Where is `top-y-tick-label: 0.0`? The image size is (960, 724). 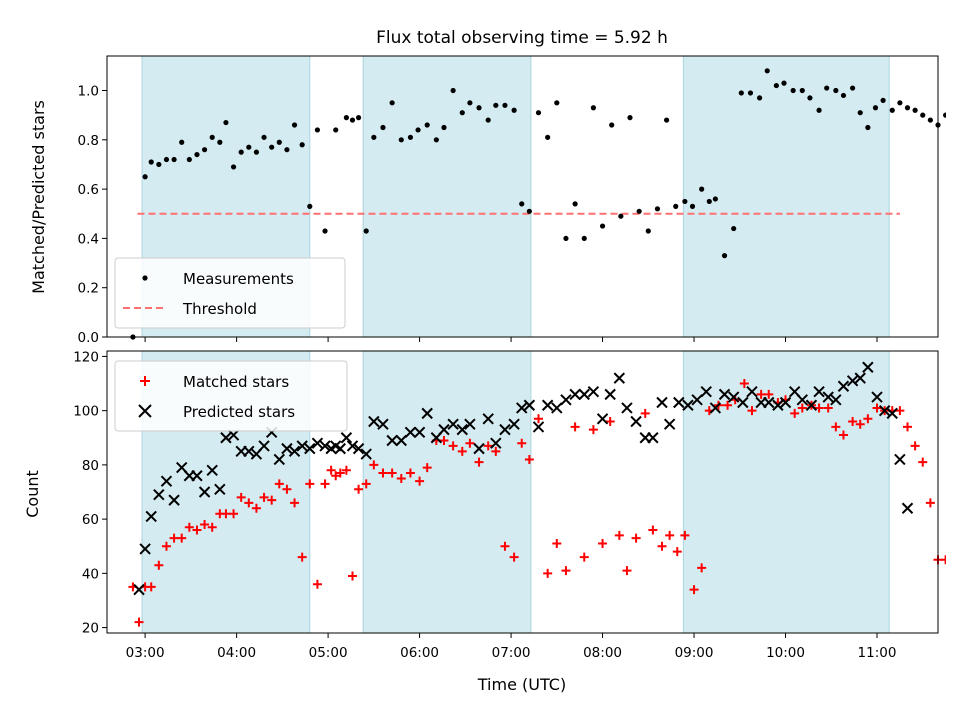 top-y-tick-label: 0.0 is located at coordinates (88, 338).